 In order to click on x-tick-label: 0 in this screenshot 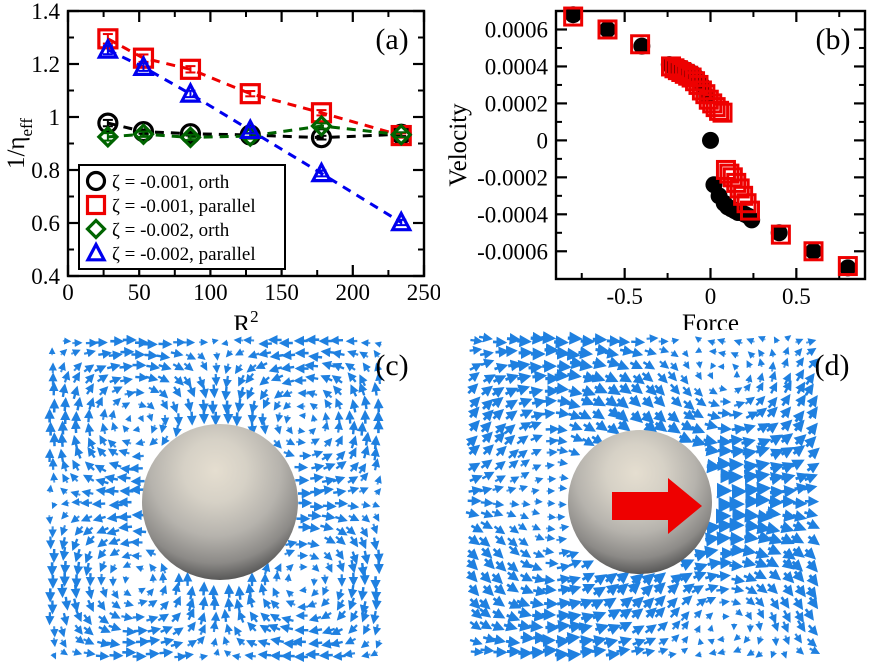, I will do `click(711, 296)`.